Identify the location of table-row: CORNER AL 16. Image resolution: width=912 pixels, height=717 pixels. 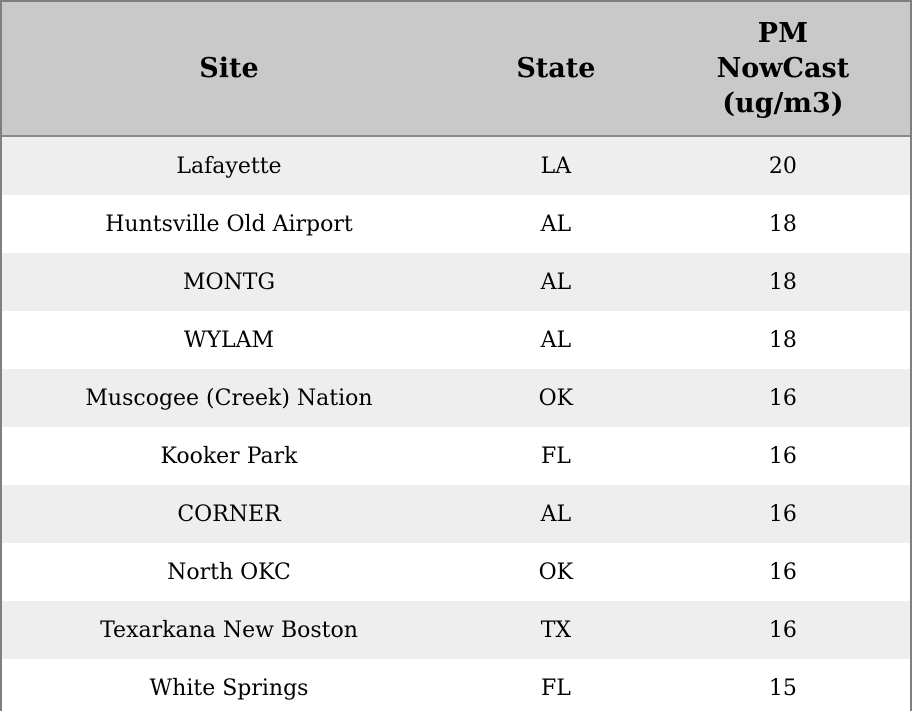
(456, 514).